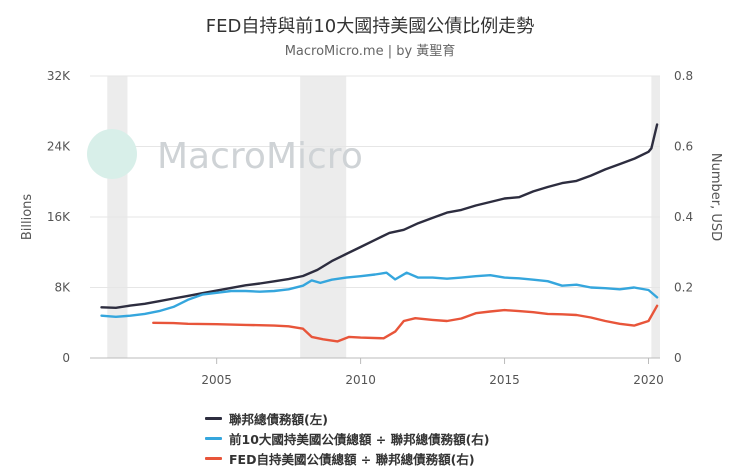 The image size is (740, 472). What do you see at coordinates (678, 358) in the screenshot?
I see `y-right-tick-label: 0` at bounding box center [678, 358].